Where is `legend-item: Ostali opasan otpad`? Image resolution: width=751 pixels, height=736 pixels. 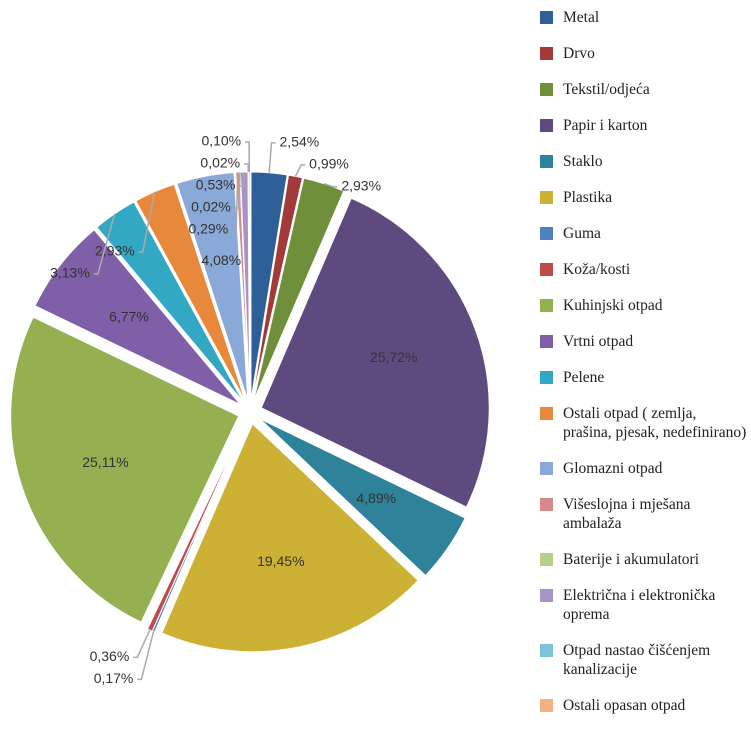 legend-item: Ostali opasan otpad is located at coordinates (644, 705).